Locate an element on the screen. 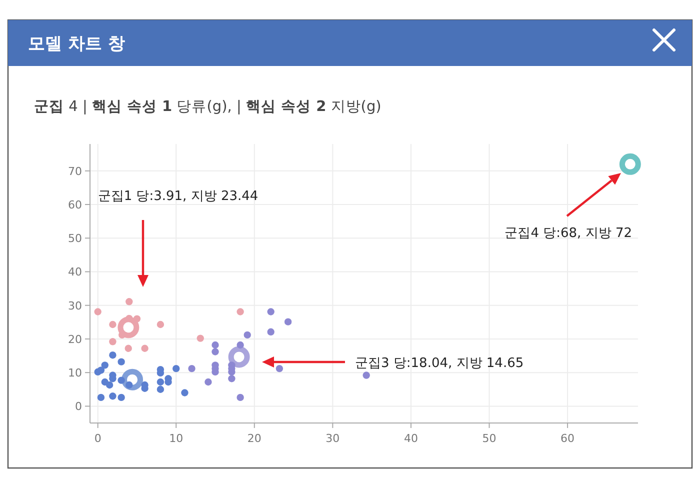 The width and height of the screenshot is (700, 477). annotation: 군집3 당:18.04, 지방 14.65 is located at coordinates (439, 363).